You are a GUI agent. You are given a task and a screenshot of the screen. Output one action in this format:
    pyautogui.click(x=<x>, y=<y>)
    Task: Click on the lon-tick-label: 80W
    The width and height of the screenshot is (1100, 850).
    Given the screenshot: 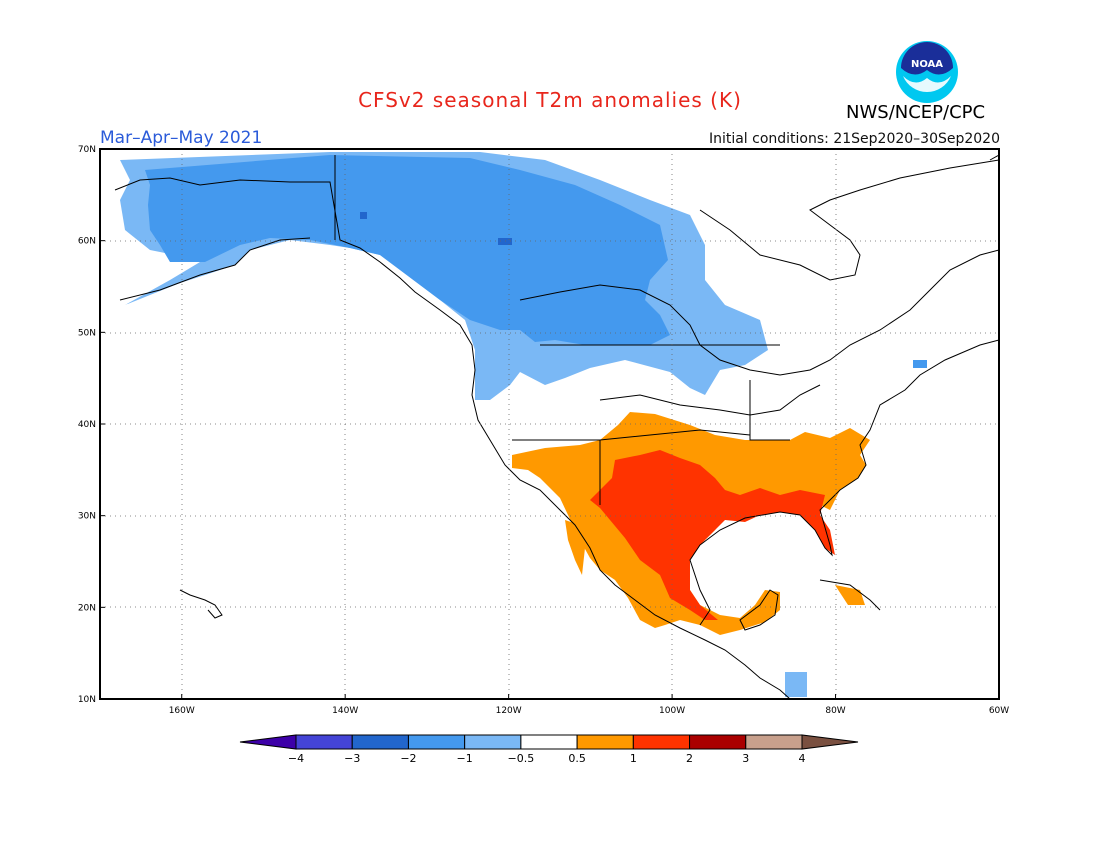 What is the action you would take?
    pyautogui.click(x=835, y=711)
    